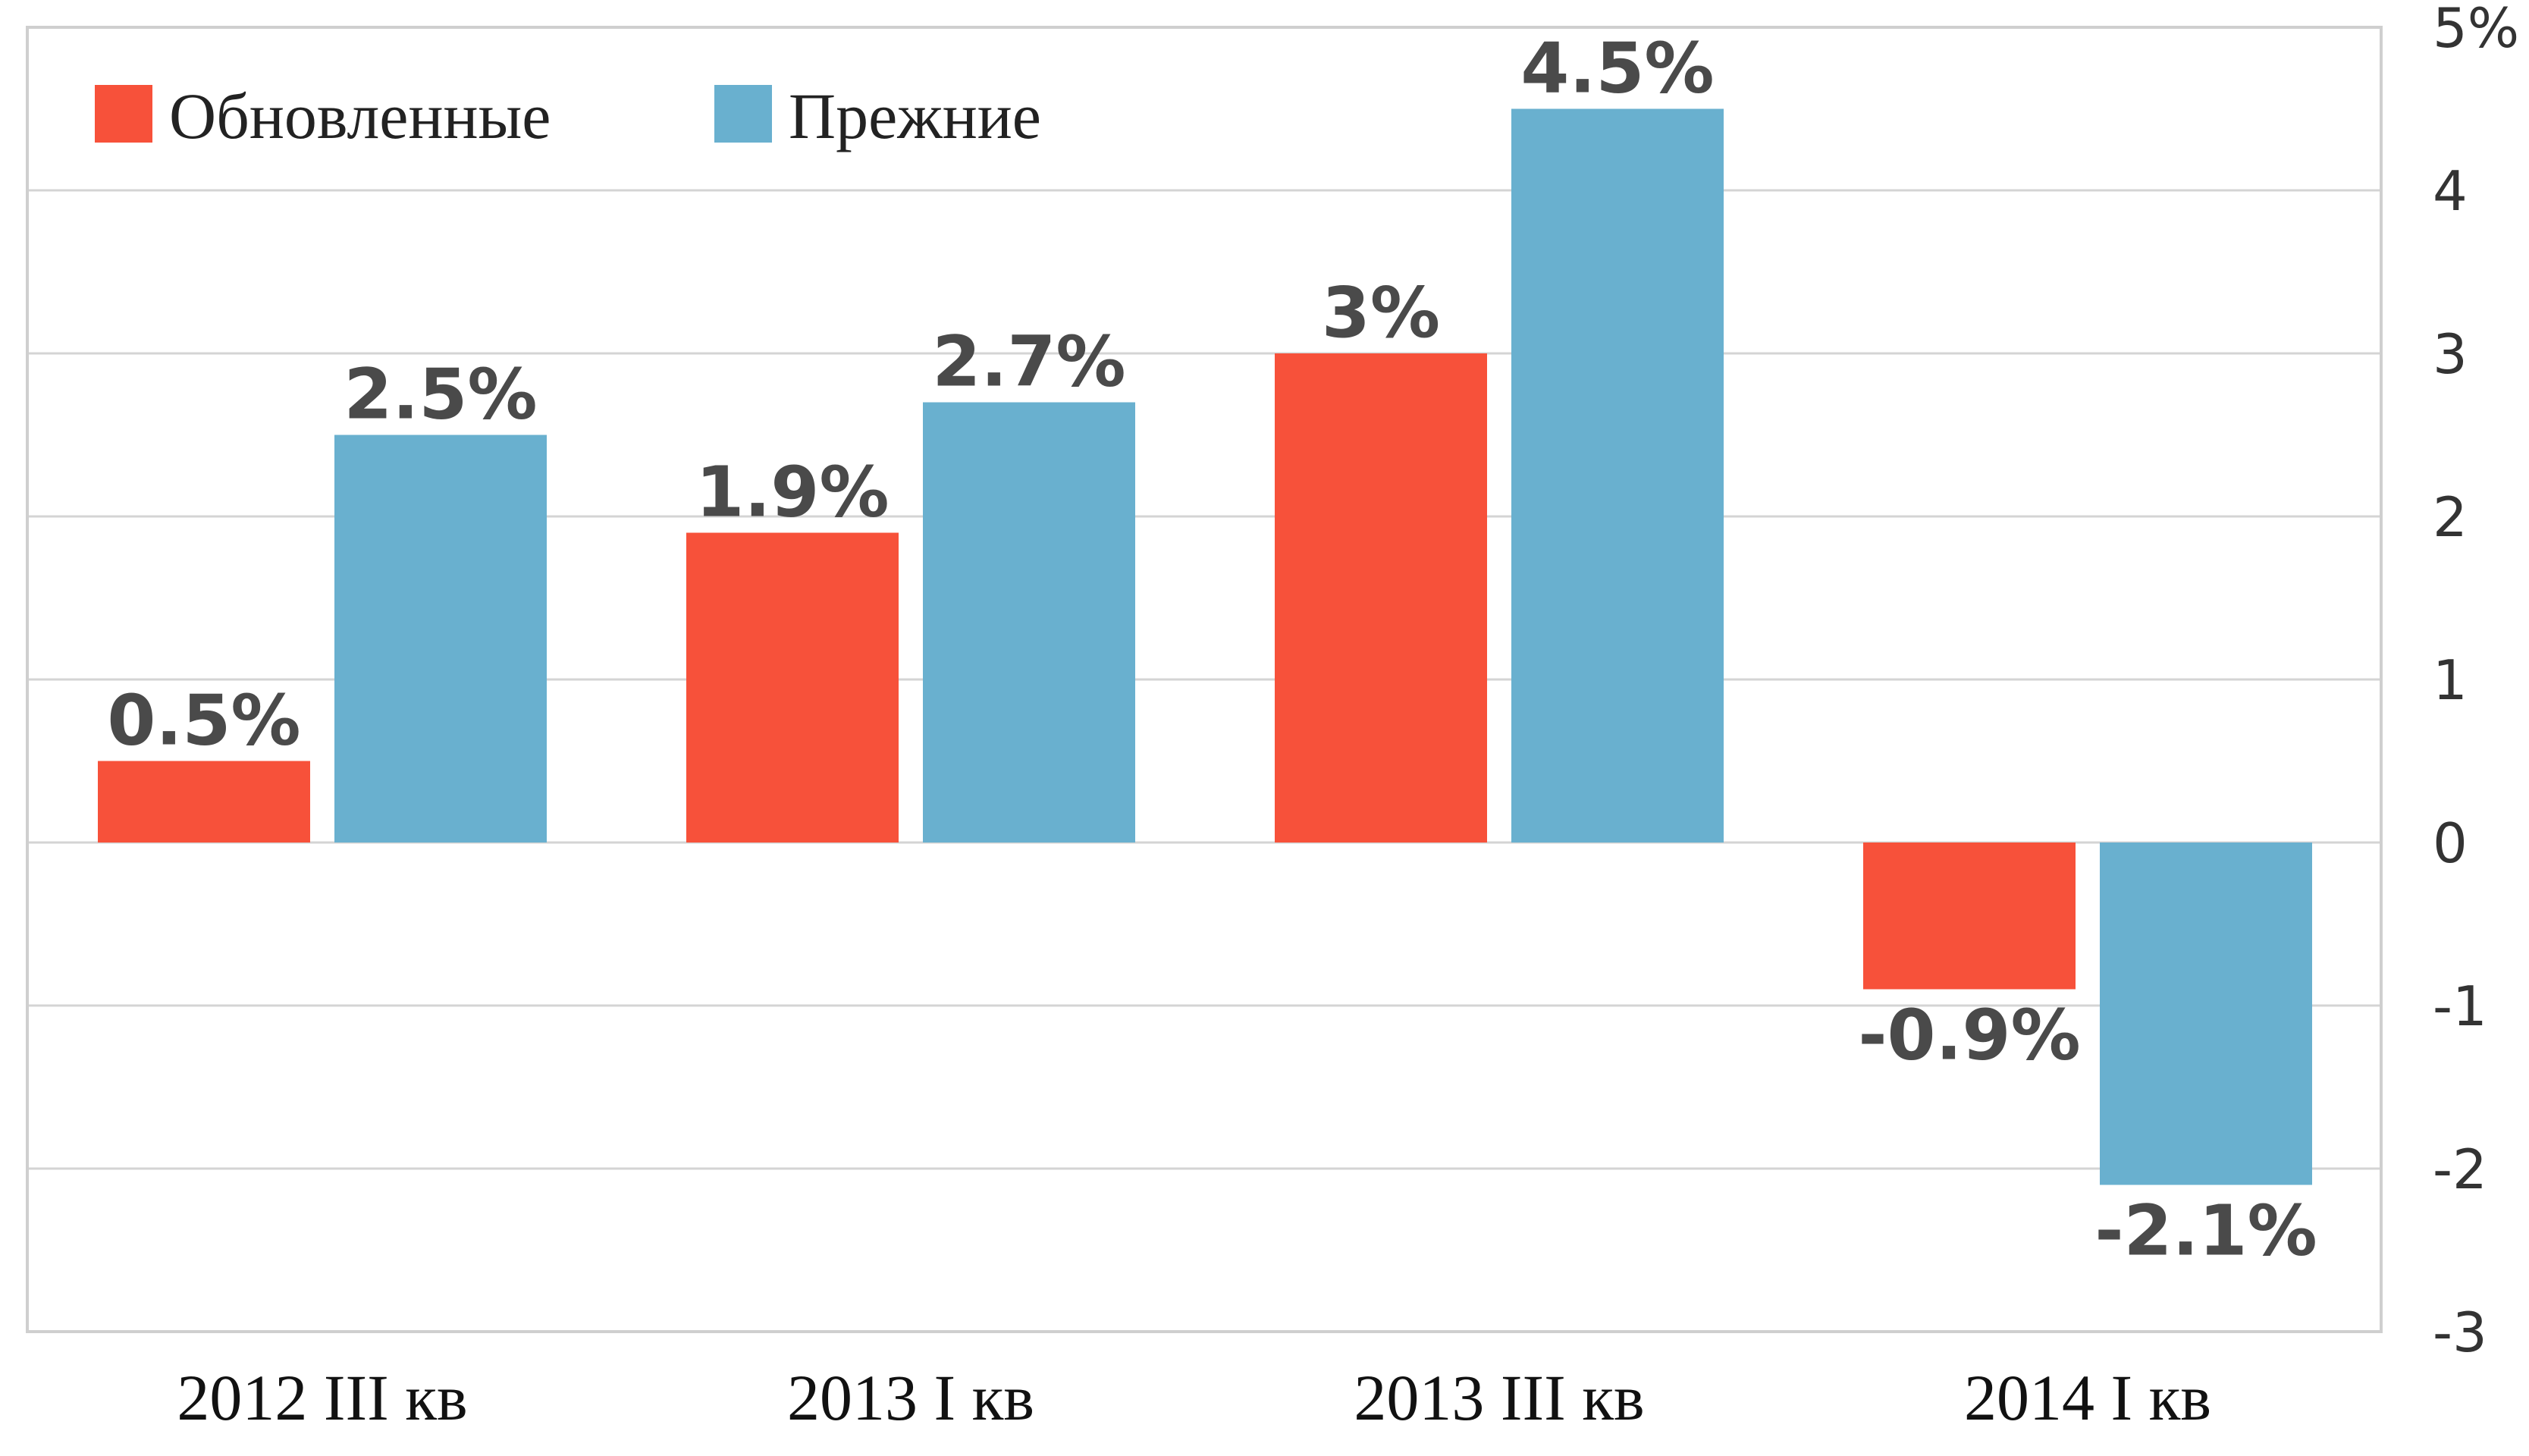 This screenshot has width=2529, height=1456. What do you see at coordinates (1617, 68) in the screenshot?
I see `value-label: 4.5%` at bounding box center [1617, 68].